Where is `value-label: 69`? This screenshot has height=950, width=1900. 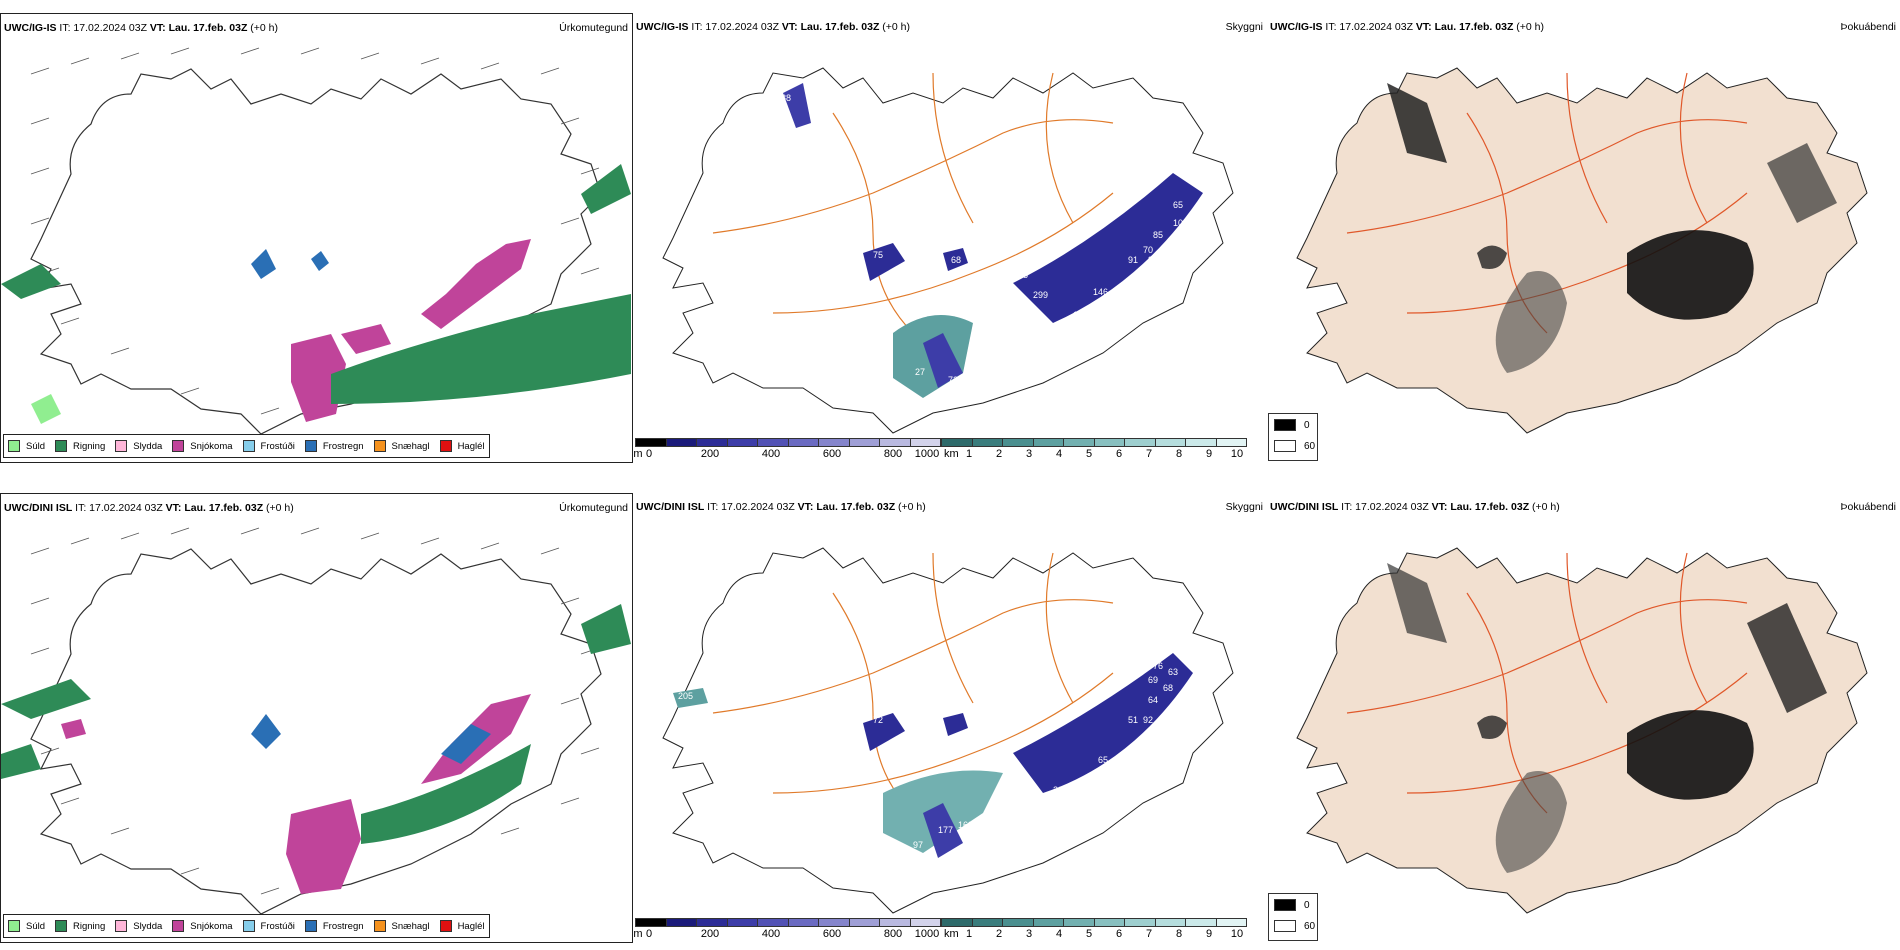
value-label: 69 is located at coordinates (1153, 680).